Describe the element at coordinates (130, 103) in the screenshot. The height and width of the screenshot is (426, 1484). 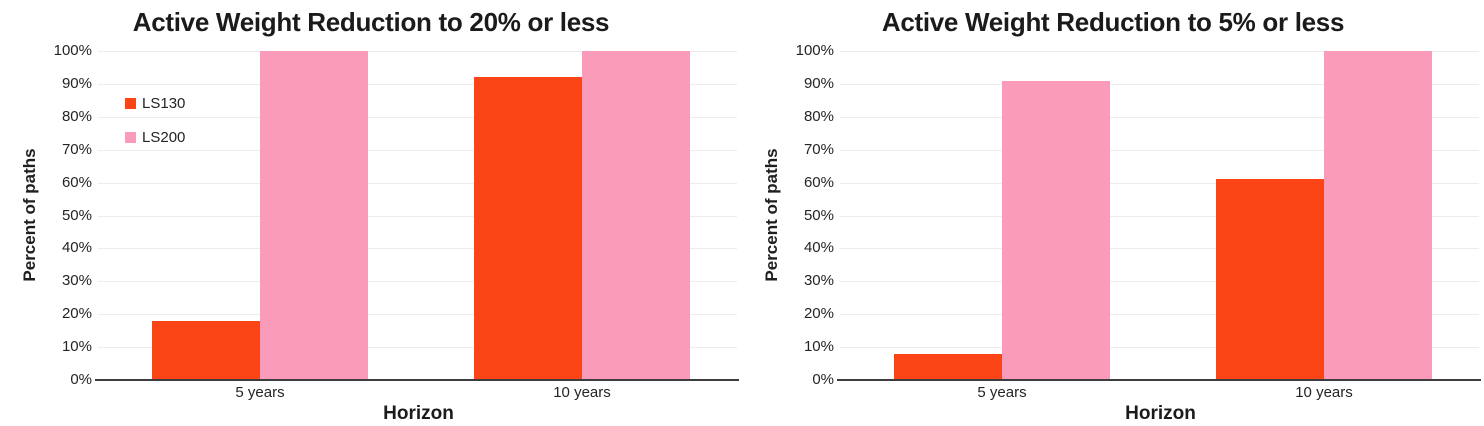
I see `legend-swatch-ls130` at that location.